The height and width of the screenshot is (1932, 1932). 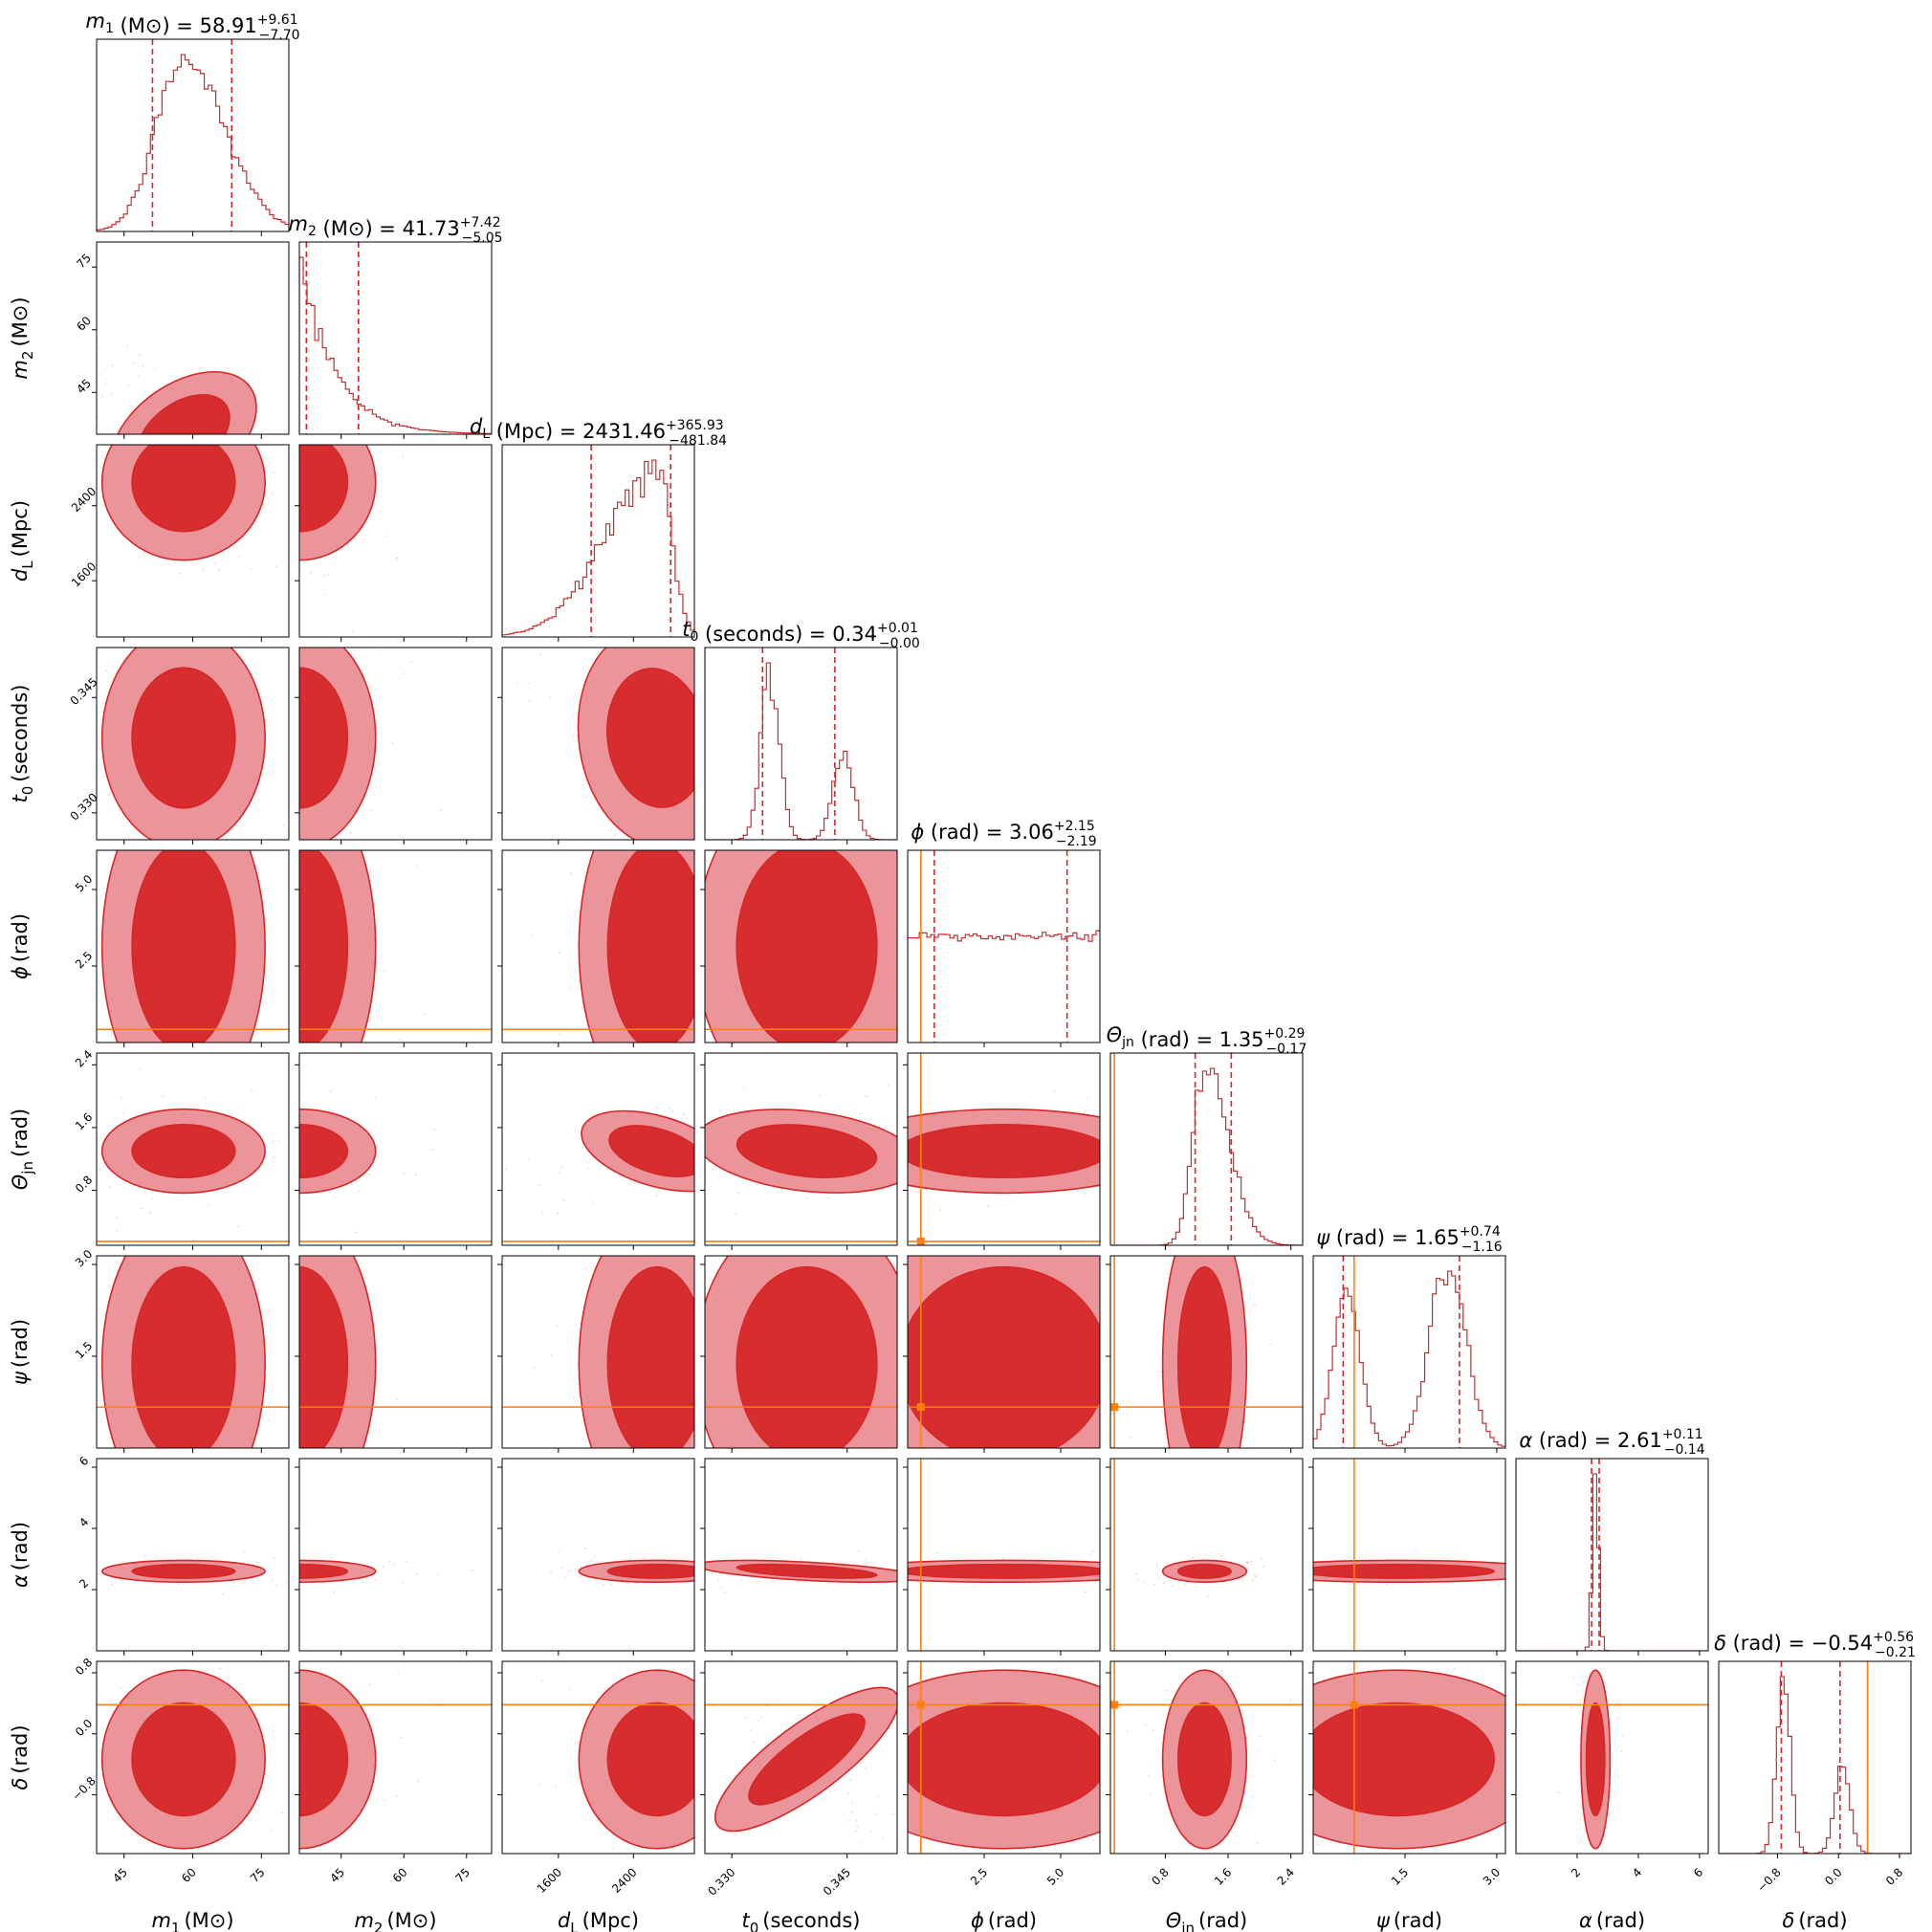 I want to click on panel-theta_jn-vs-theta_jn: Θjn (rad) = 1.35+0.29 −0.17, so click(x=1207, y=1136).